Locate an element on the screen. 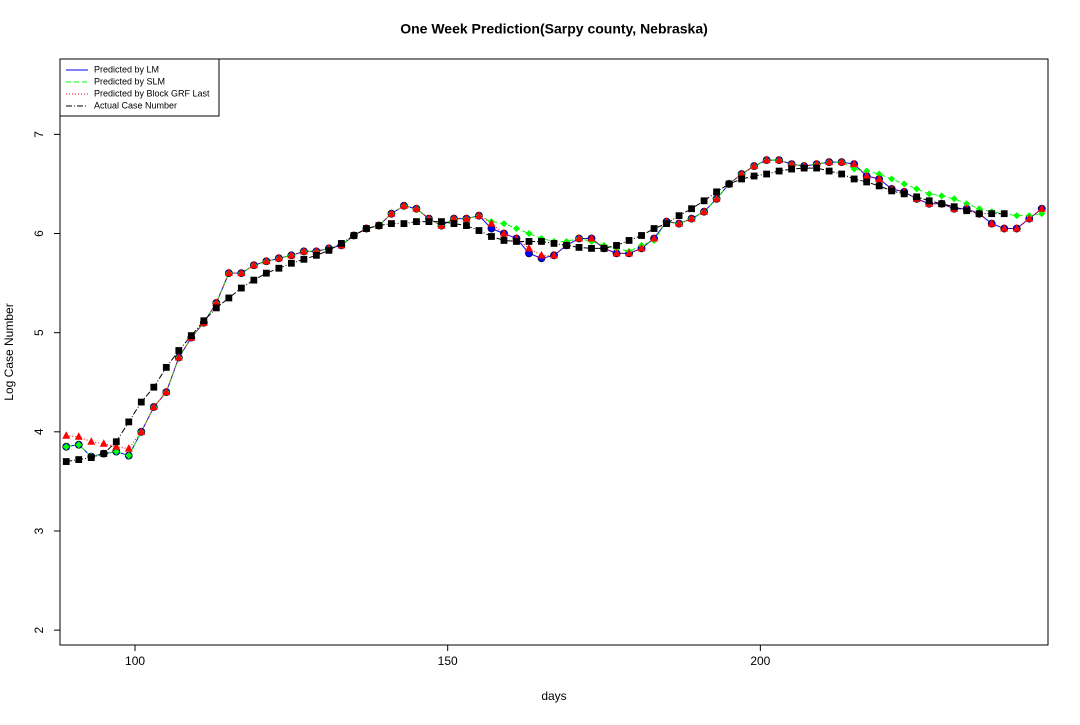 The image size is (1080, 725). x-tick-label: 150 is located at coordinates (448, 661).